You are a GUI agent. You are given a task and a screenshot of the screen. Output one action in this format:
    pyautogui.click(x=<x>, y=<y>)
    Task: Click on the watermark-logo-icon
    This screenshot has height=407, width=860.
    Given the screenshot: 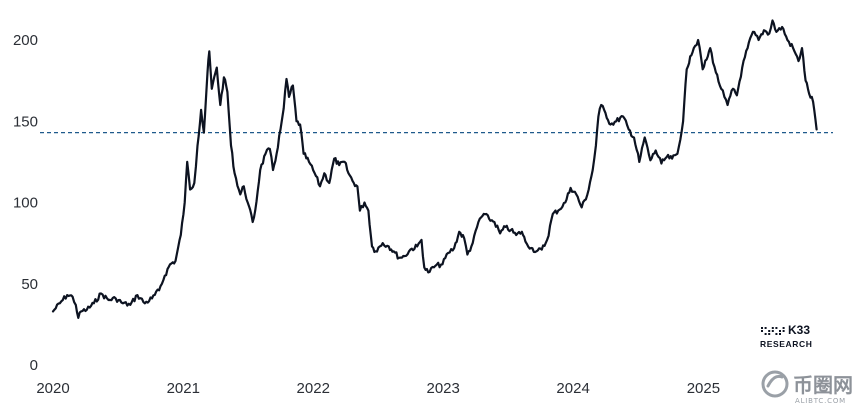 What is the action you would take?
    pyautogui.click(x=775, y=384)
    